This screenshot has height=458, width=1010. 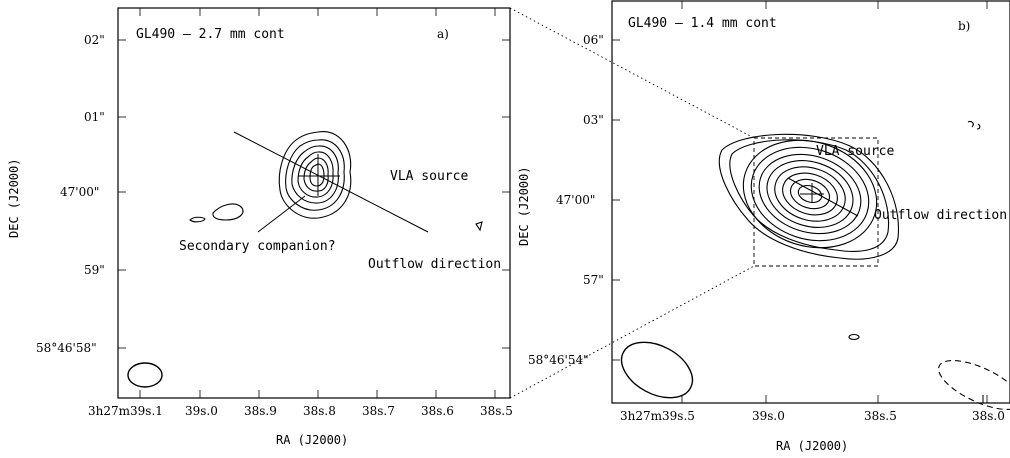 What do you see at coordinates (593, 40) in the screenshot?
I see `panel-b-ytick-0: 06"` at bounding box center [593, 40].